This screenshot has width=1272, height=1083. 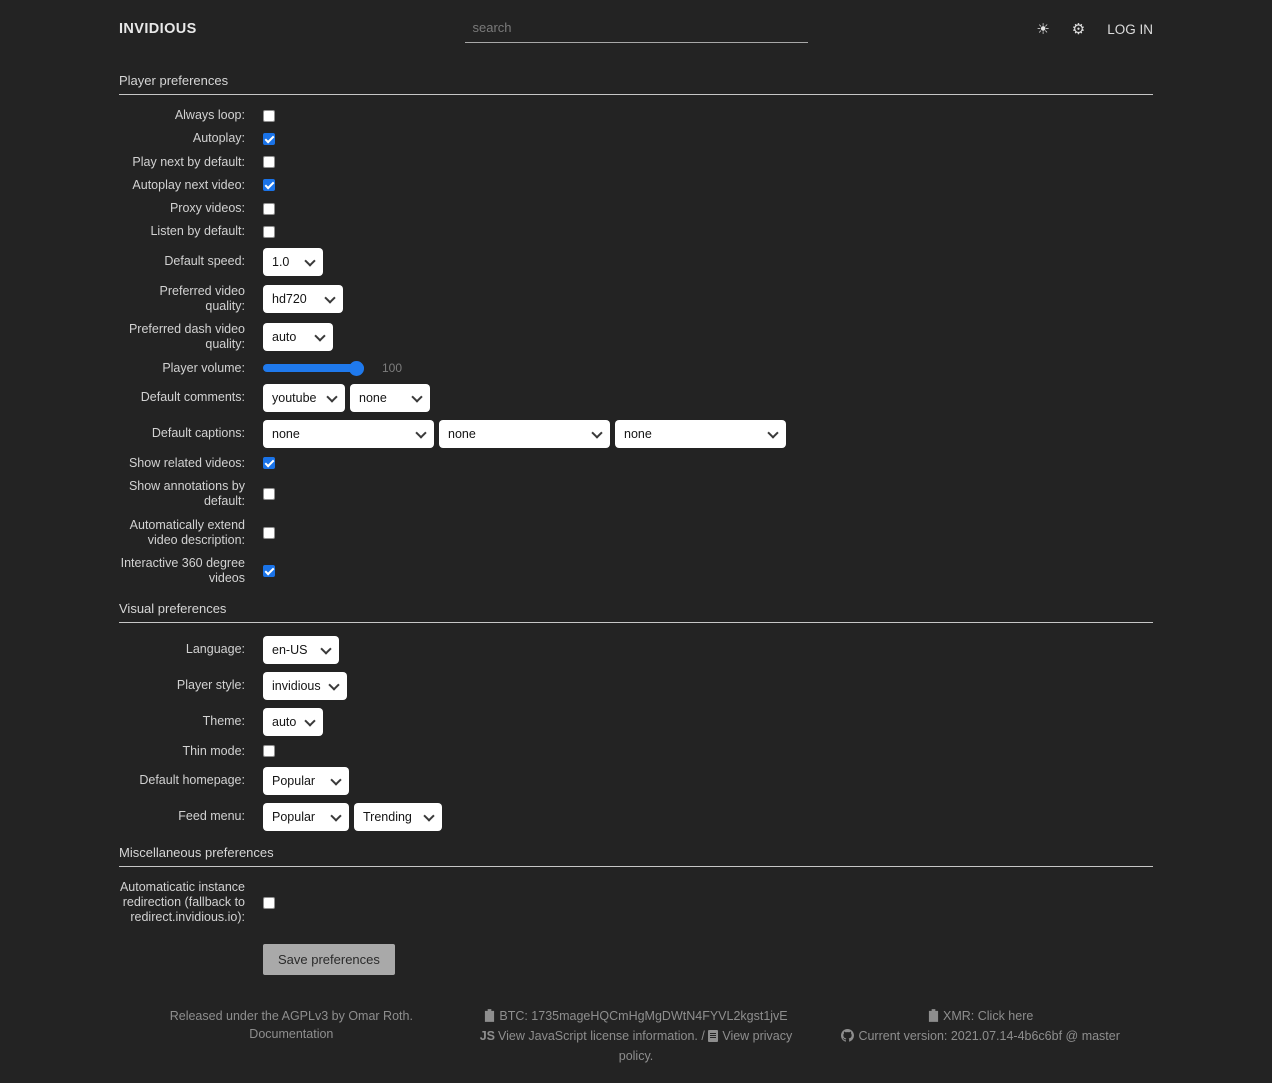 I want to click on feed-menu-label: Feed menu:, so click(x=211, y=816).